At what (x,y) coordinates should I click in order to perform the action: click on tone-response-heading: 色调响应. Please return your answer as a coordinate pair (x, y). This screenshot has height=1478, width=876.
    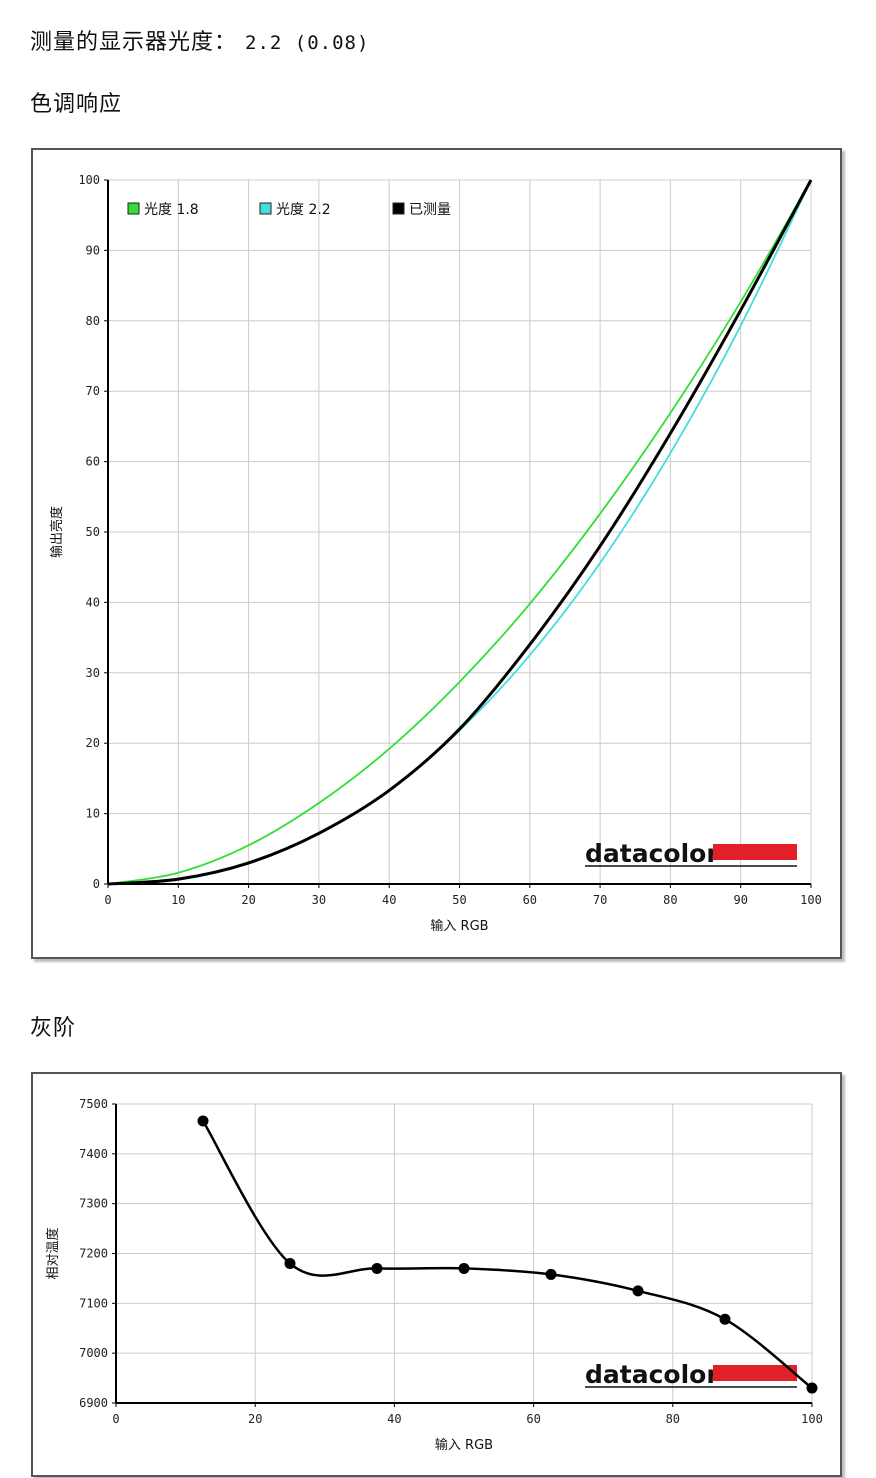
    Looking at the image, I should click on (76, 104).